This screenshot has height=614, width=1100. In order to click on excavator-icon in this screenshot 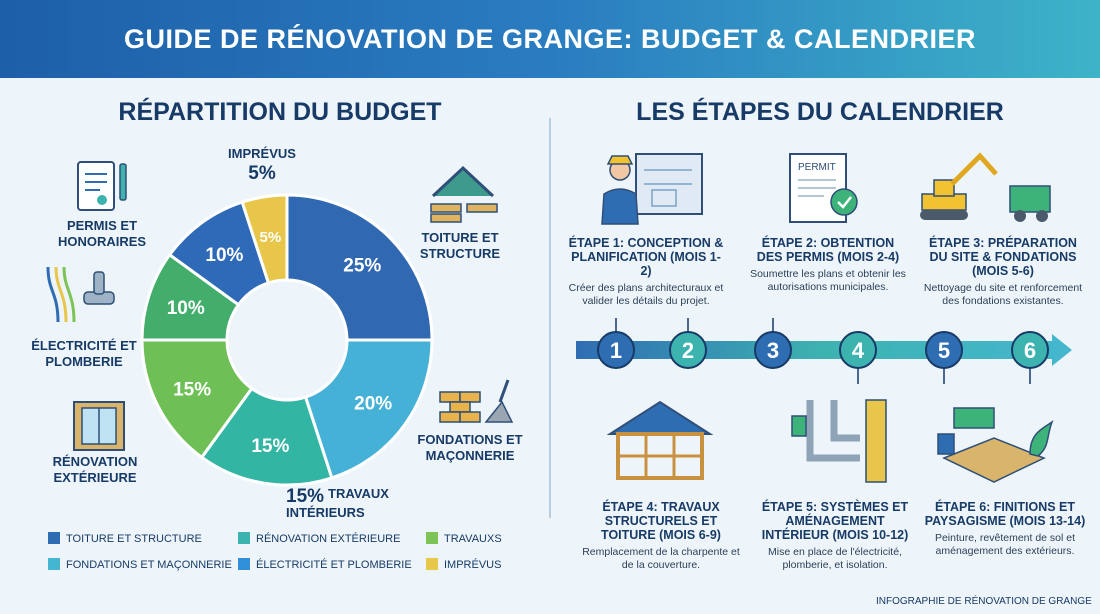, I will do `click(985, 187)`.